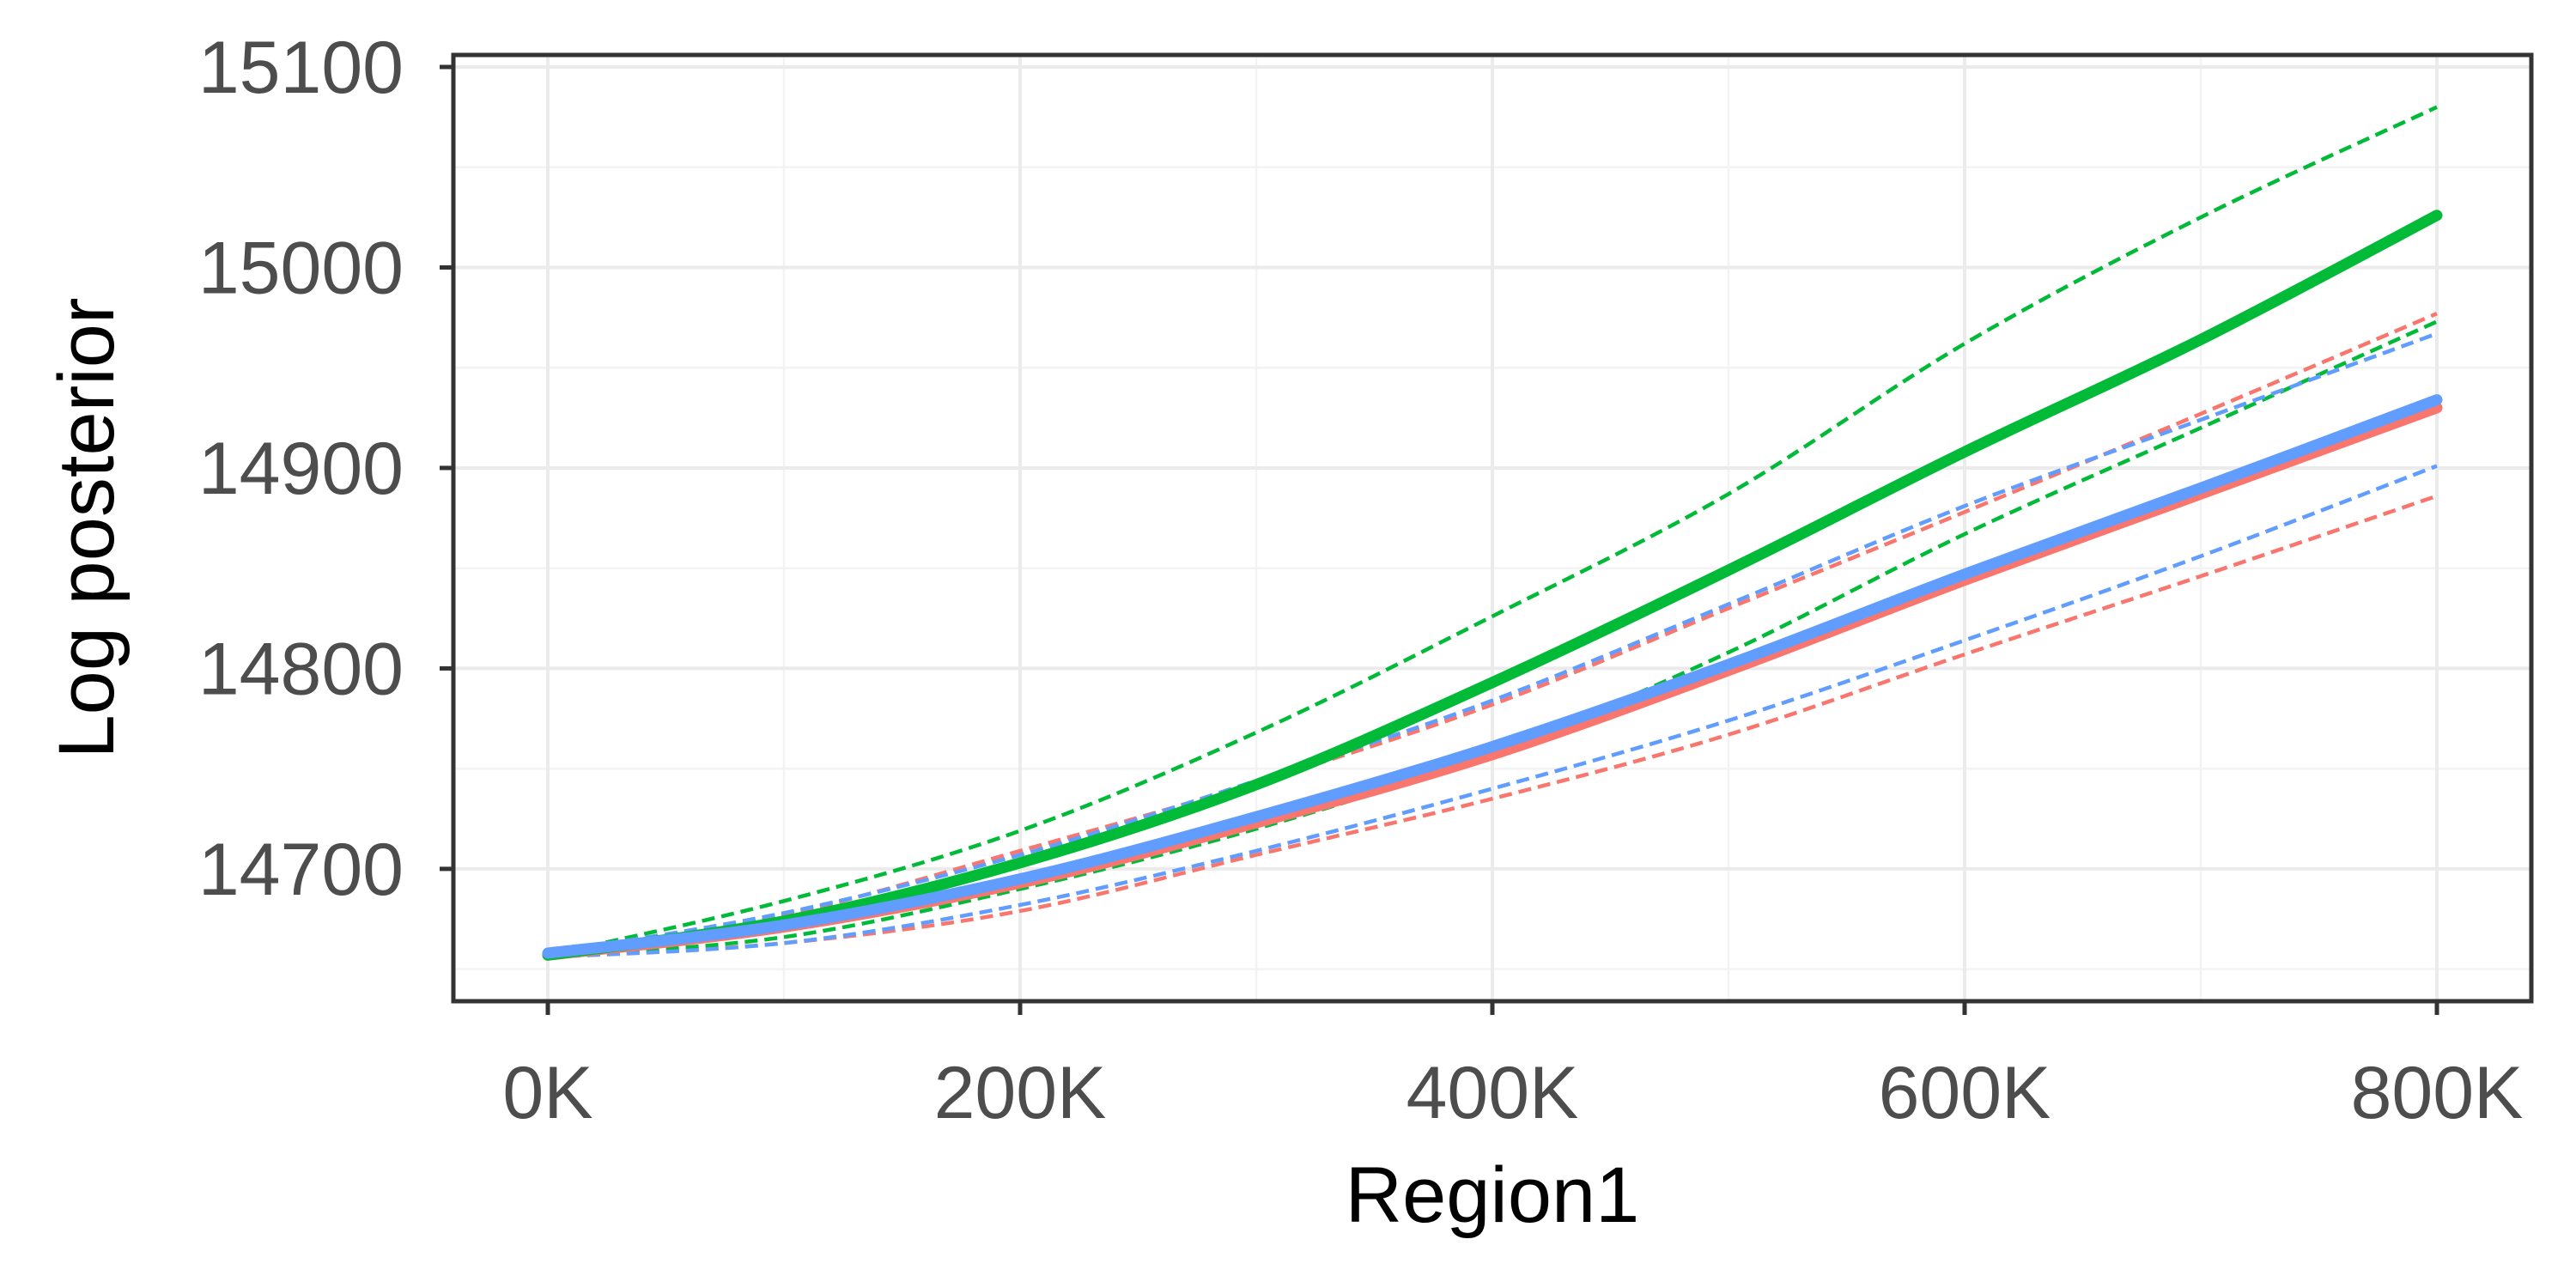 Image resolution: width=2576 pixels, height=1288 pixels. Describe the element at coordinates (301, 268) in the screenshot. I see `y-tick-label: 15000` at that location.